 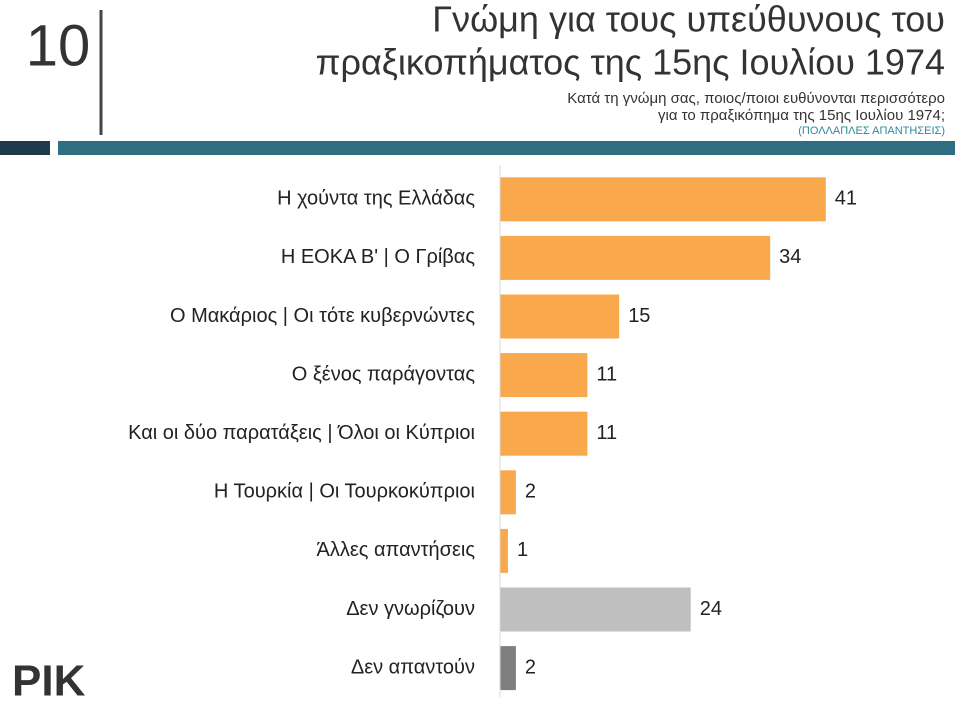 What do you see at coordinates (378, 257) in the screenshot?
I see `category-label: Η ΕΟΚΑ Β' | Ο Γρίβας` at bounding box center [378, 257].